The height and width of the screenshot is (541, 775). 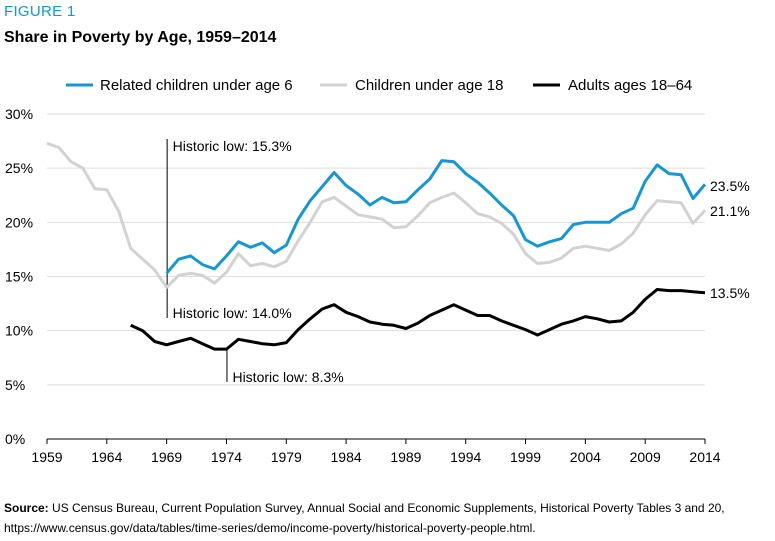 What do you see at coordinates (346, 457) in the screenshot?
I see `x-tick-label: 1984` at bounding box center [346, 457].